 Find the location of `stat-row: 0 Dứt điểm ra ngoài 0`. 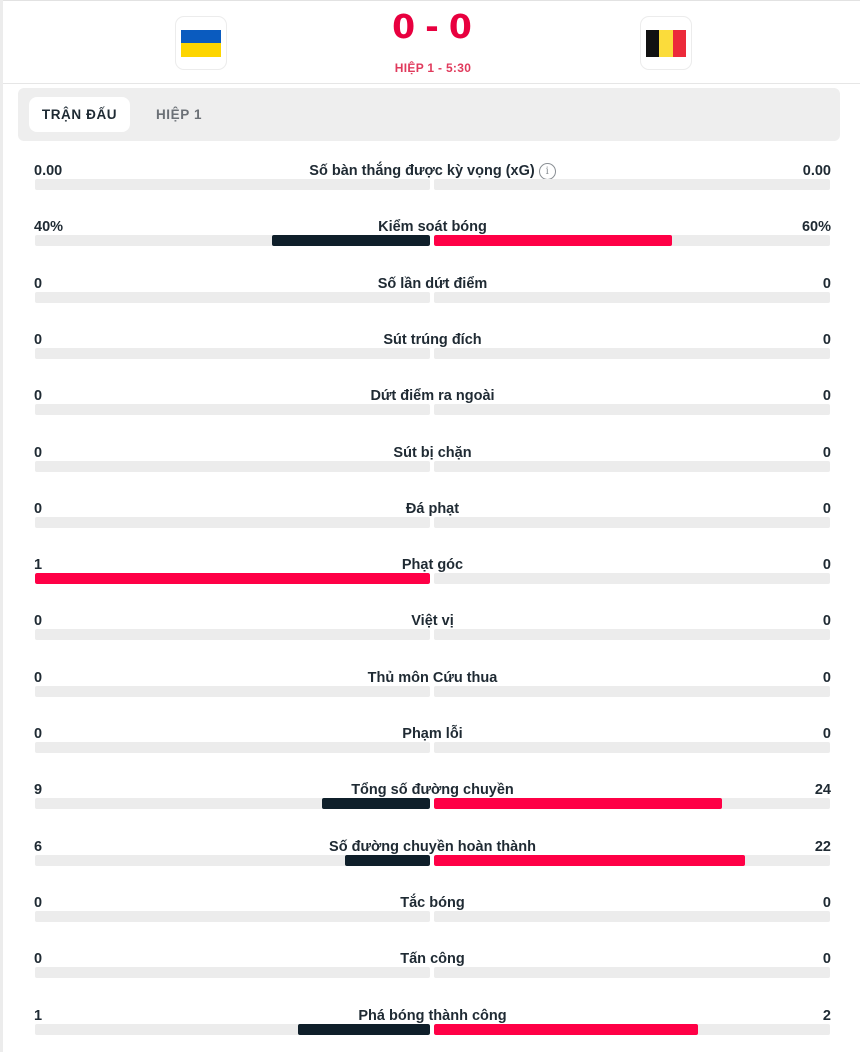

stat-row: 0 Dứt điểm ra ngoài 0 is located at coordinates (430, 416).